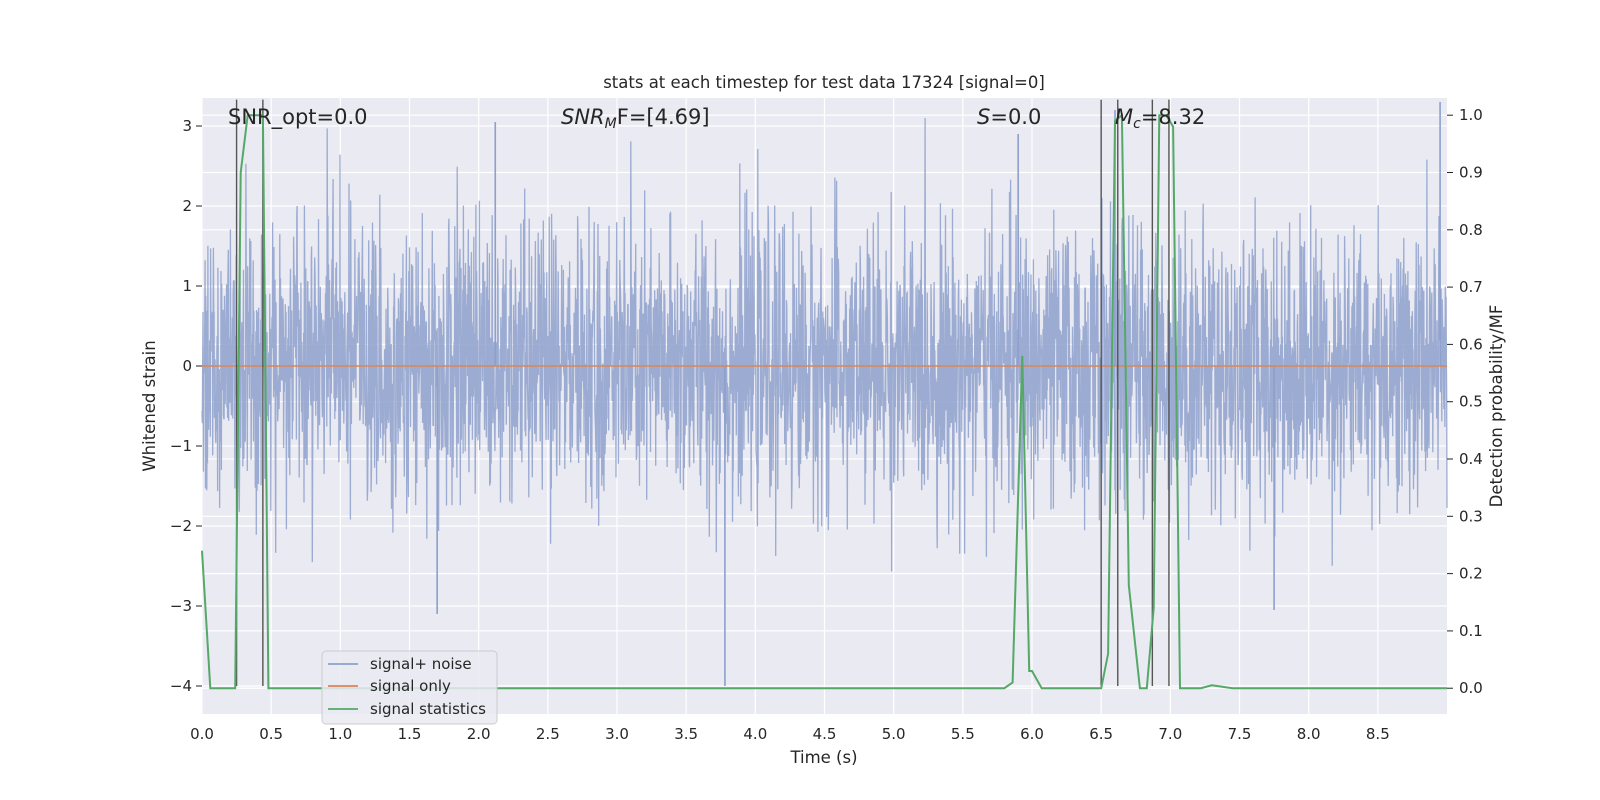 The height and width of the screenshot is (800, 1600). I want to click on y-left-tick-label: −2, so click(181, 526).